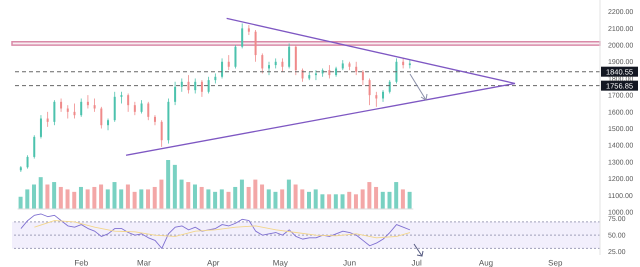 This screenshot has width=640, height=267. I want to click on x-tick-label: Sep, so click(555, 262).